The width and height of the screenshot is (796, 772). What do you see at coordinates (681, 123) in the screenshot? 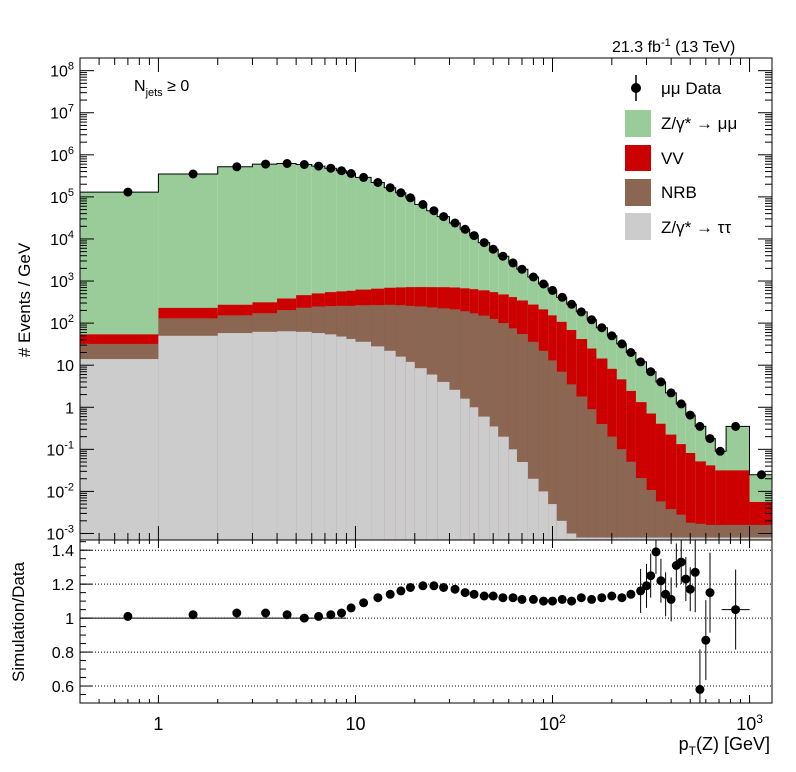
I see `legend-item-dy-mm: Z/γ* → μμ` at bounding box center [681, 123].